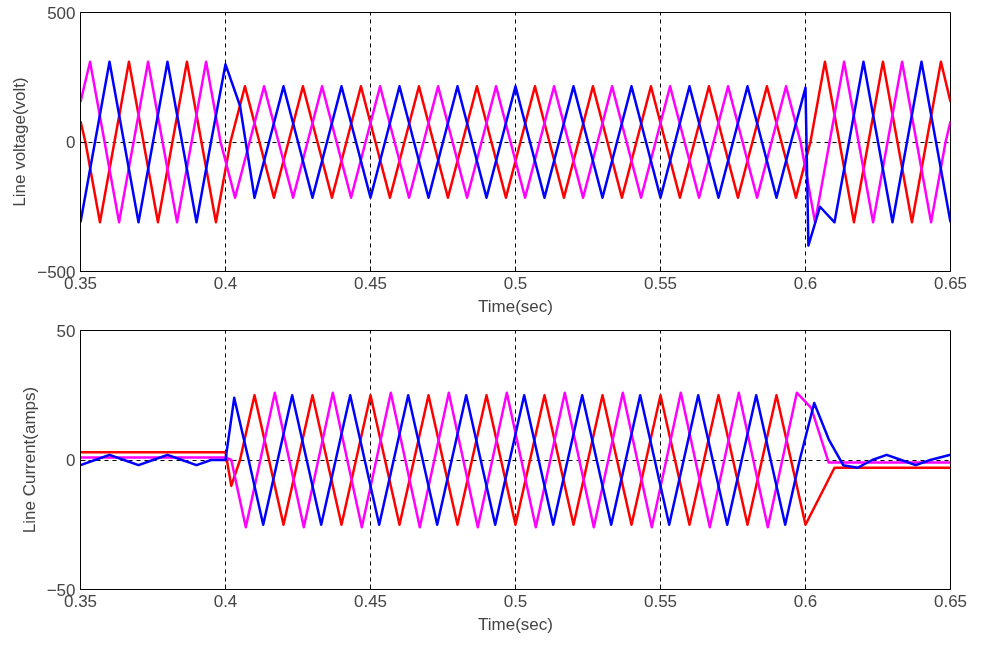 The width and height of the screenshot is (1001, 648). Describe the element at coordinates (61, 13) in the screenshot. I see `y-tick-label: 500` at that location.